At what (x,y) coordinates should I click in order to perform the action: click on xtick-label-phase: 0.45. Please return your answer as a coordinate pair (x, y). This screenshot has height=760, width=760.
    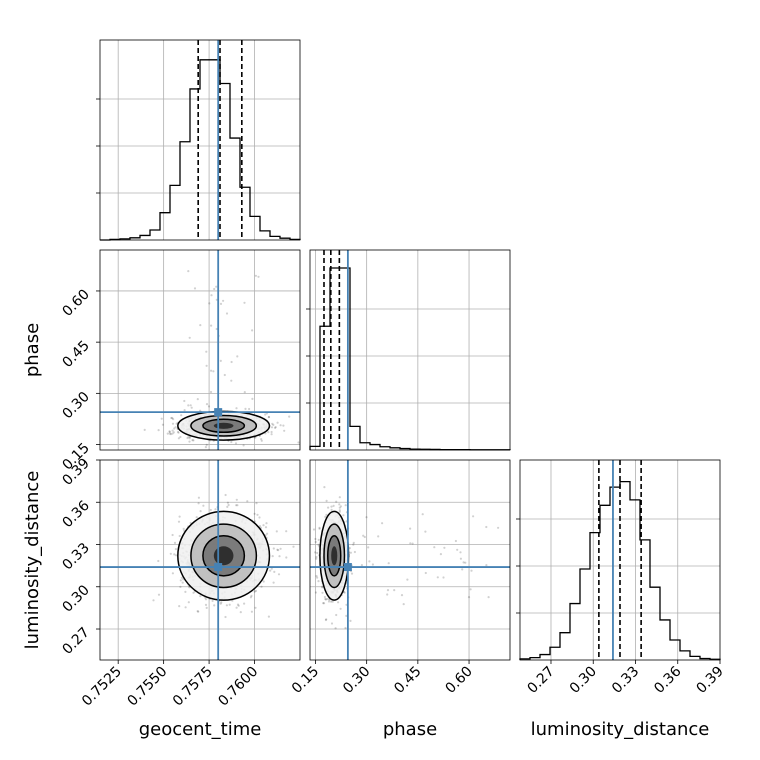
    Looking at the image, I should click on (407, 680).